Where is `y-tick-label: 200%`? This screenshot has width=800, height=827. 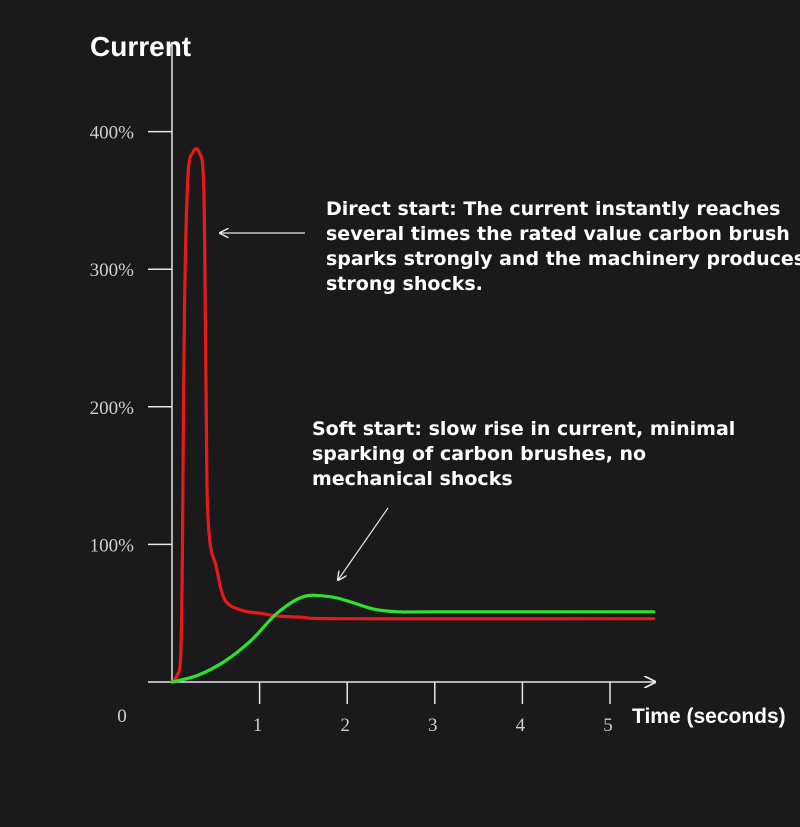 y-tick-label: 200% is located at coordinates (112, 408).